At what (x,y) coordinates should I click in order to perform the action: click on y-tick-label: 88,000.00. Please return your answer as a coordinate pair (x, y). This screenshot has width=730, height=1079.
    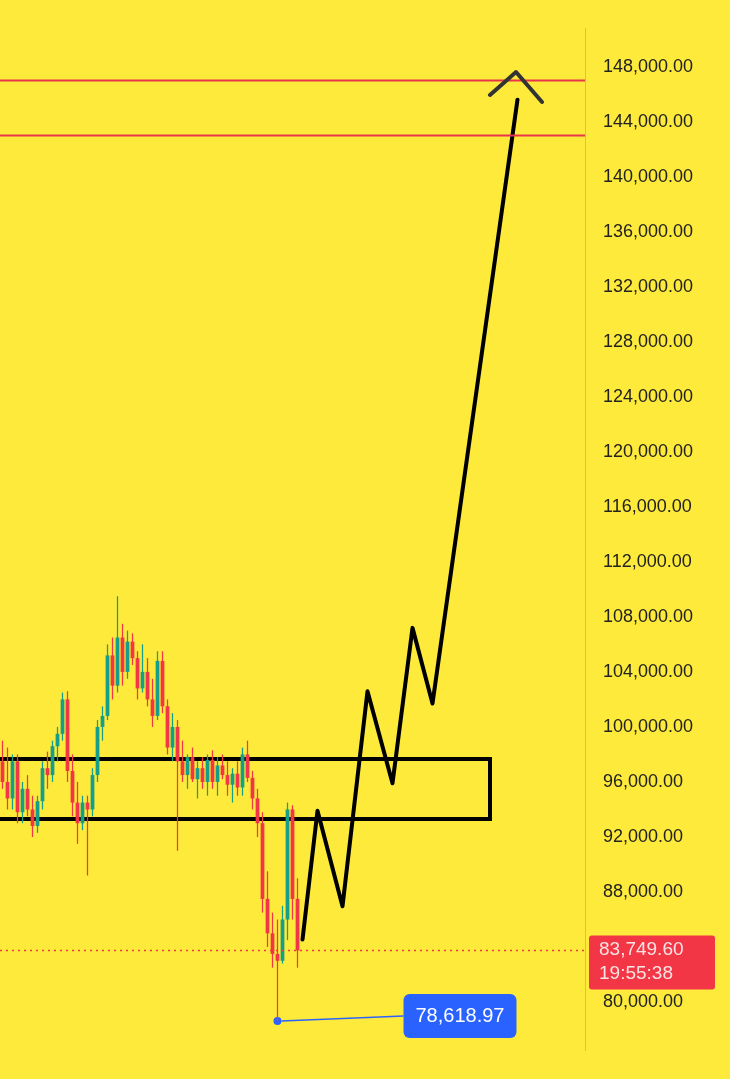
    Looking at the image, I should click on (643, 890).